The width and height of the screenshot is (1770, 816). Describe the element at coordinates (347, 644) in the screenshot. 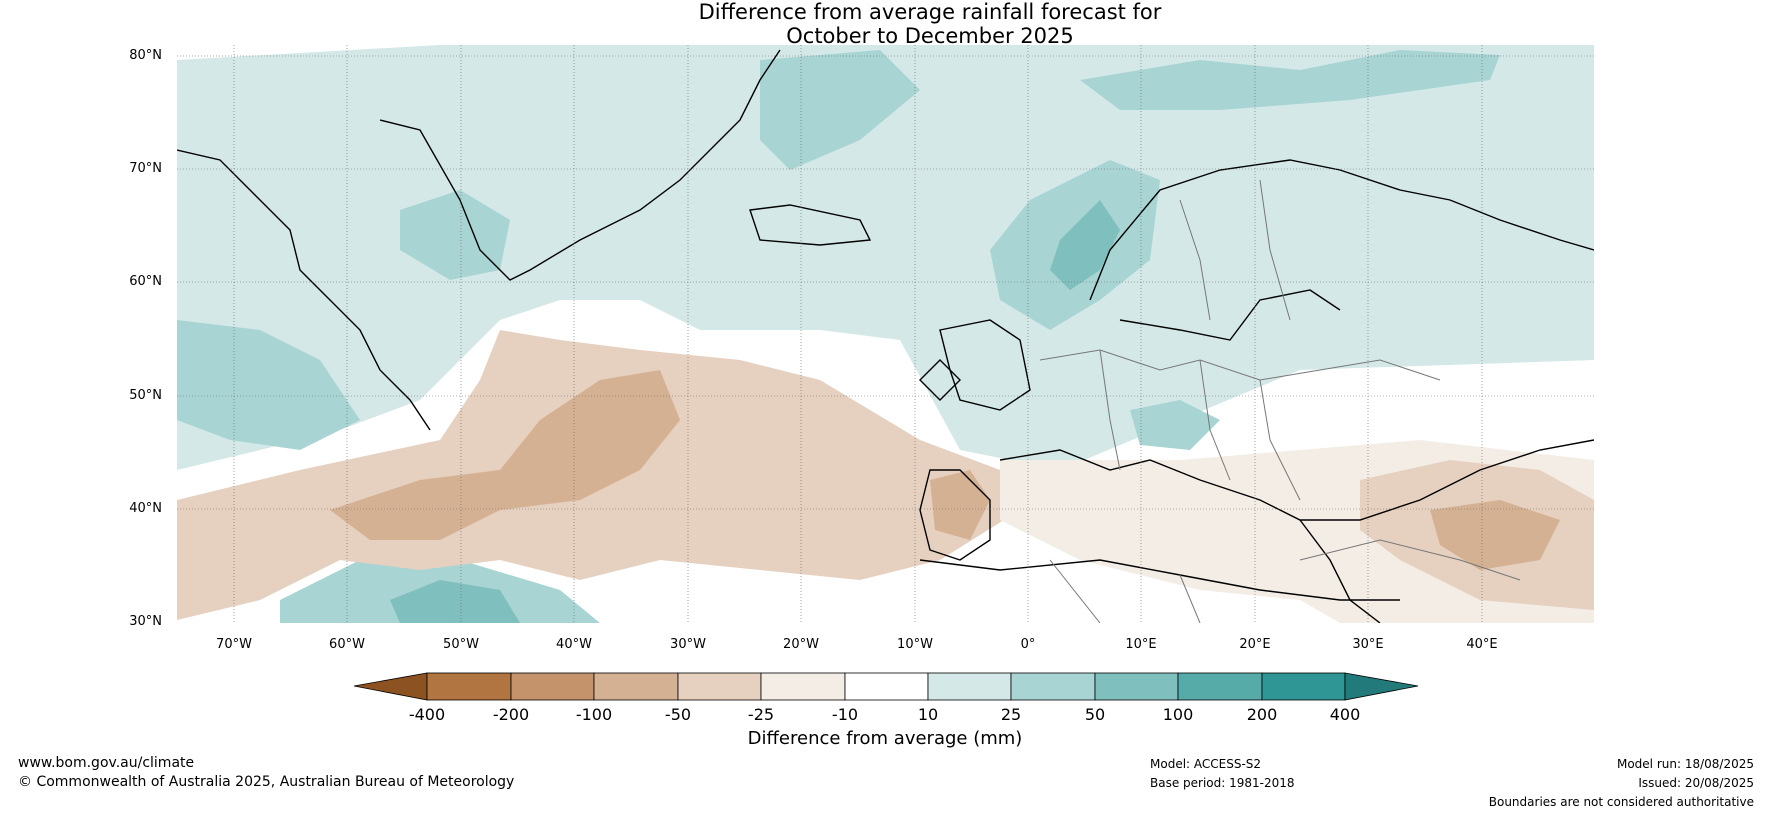

I see `lon-label-60w: 60°W` at that location.